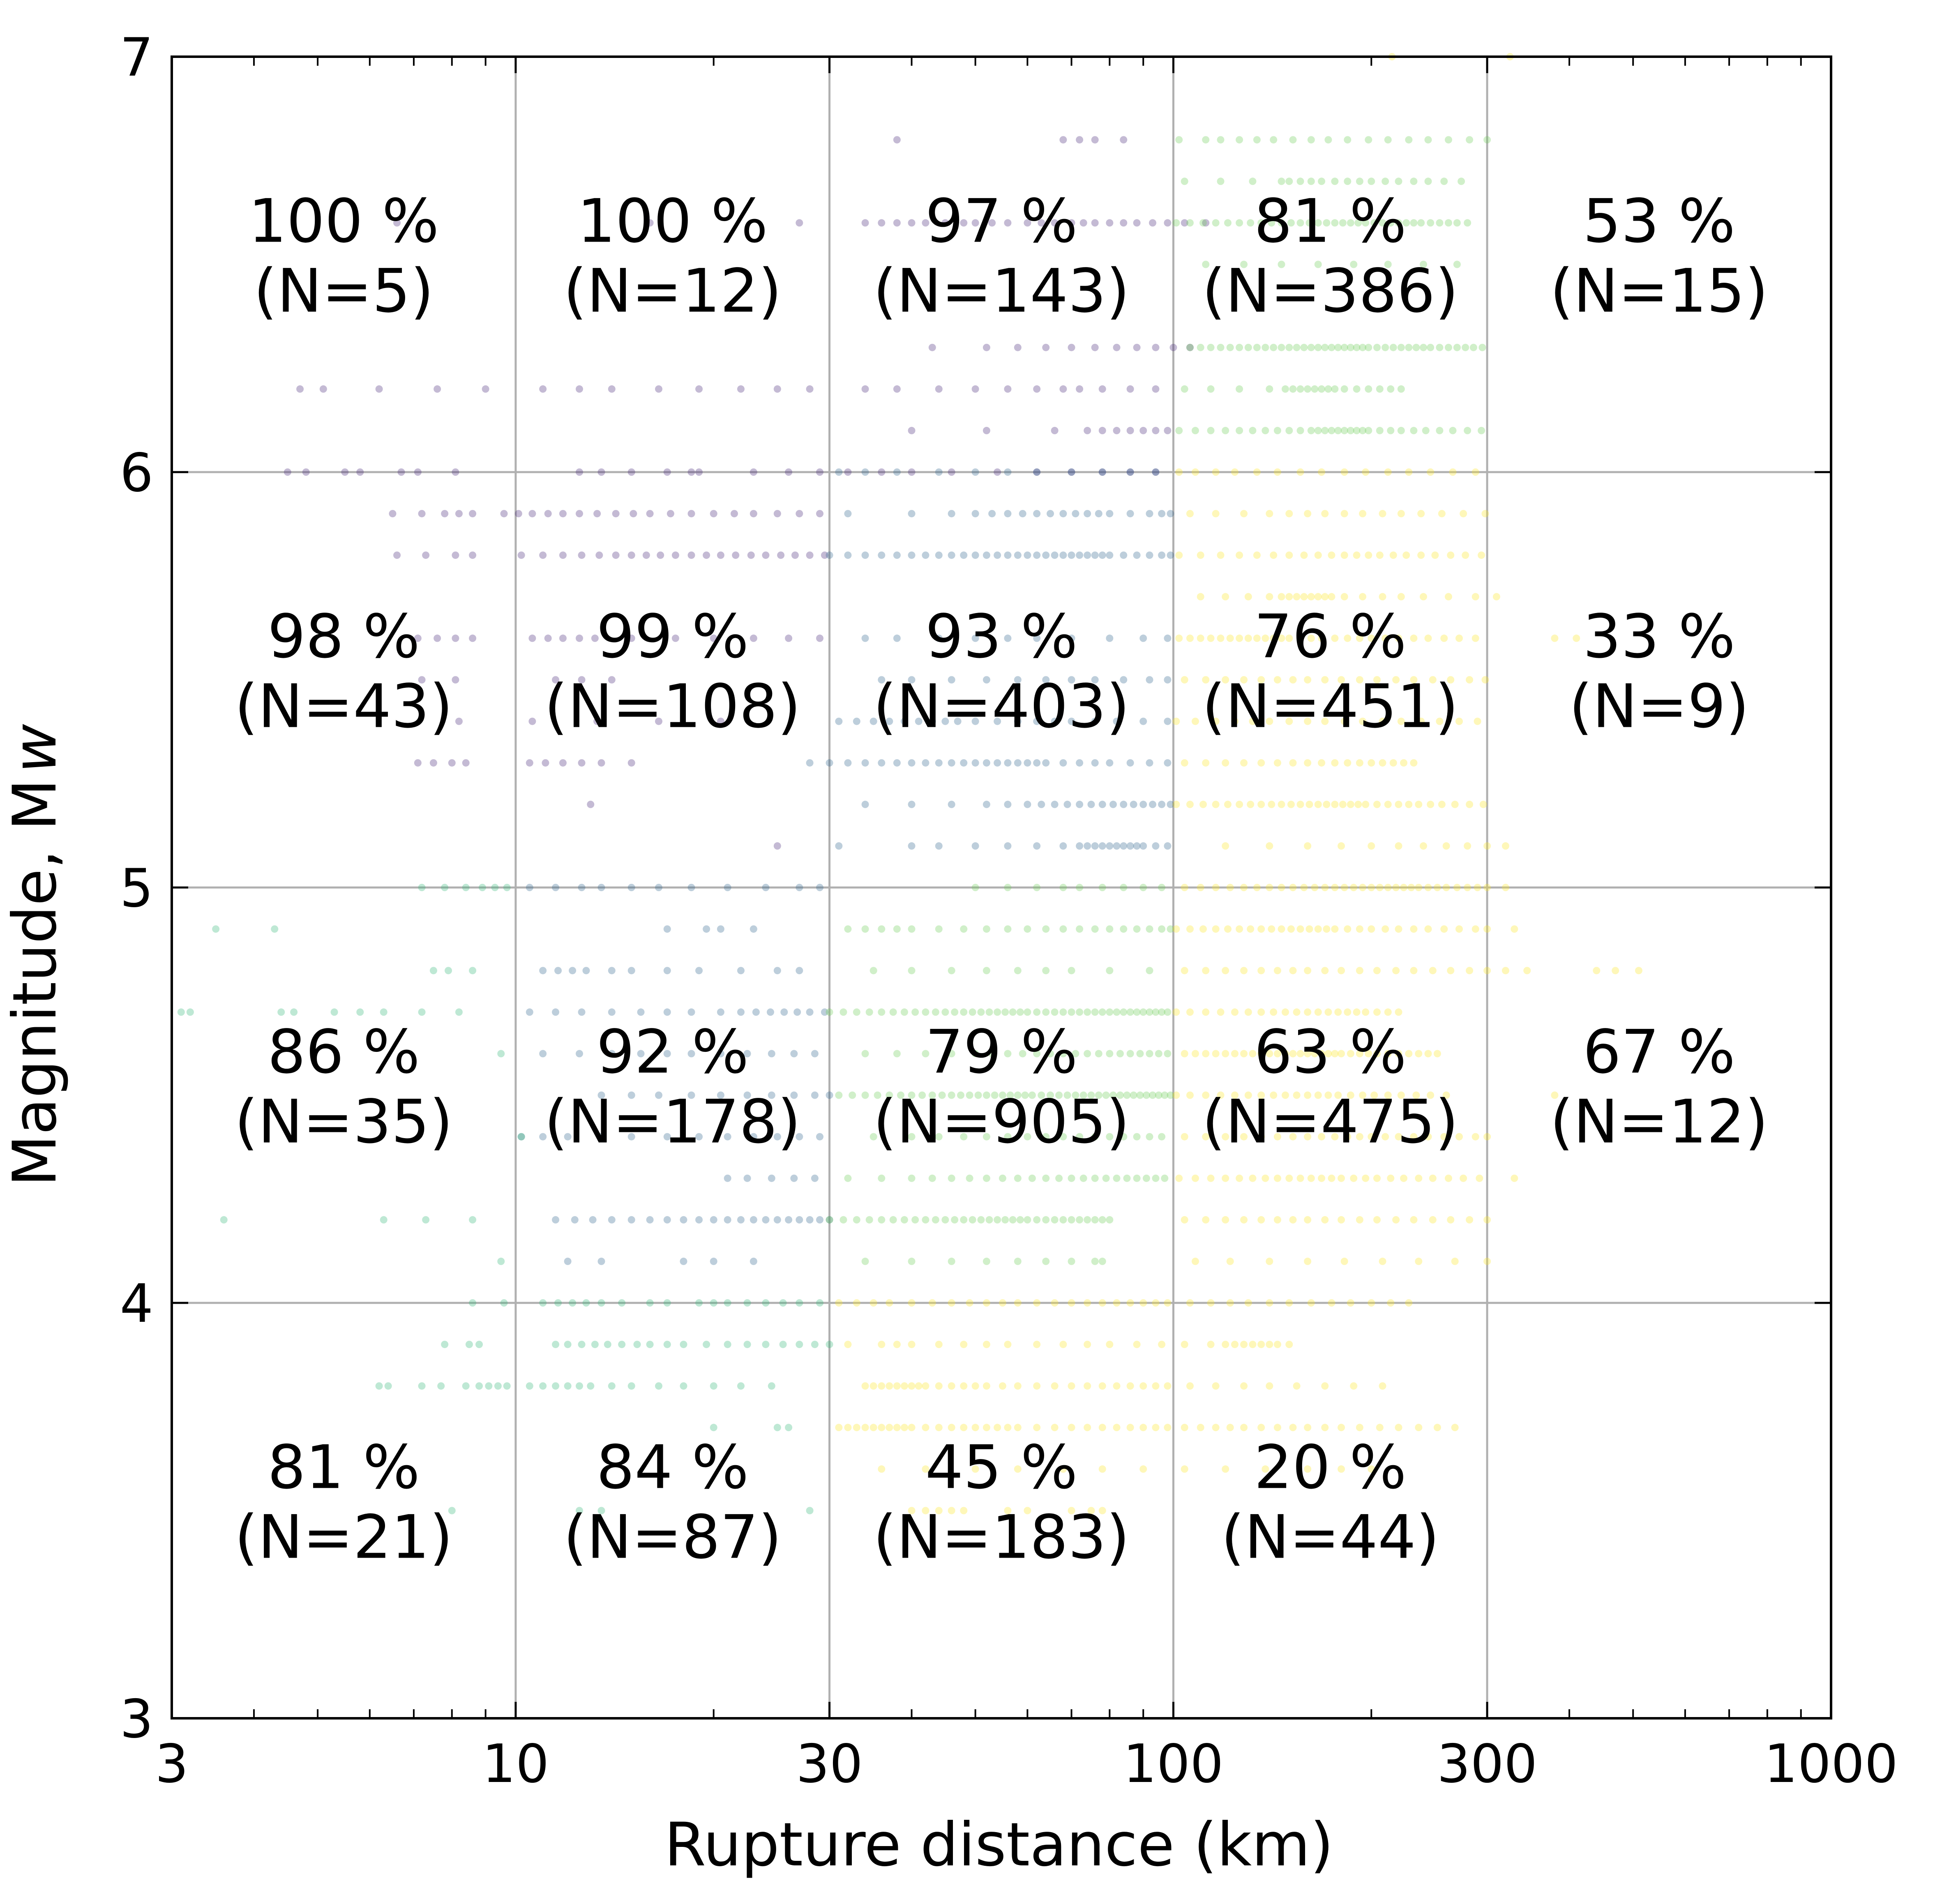 The width and height of the screenshot is (1942, 1904). Describe the element at coordinates (1330, 1468) in the screenshot. I see `cell-percent-label: 20 %` at that location.